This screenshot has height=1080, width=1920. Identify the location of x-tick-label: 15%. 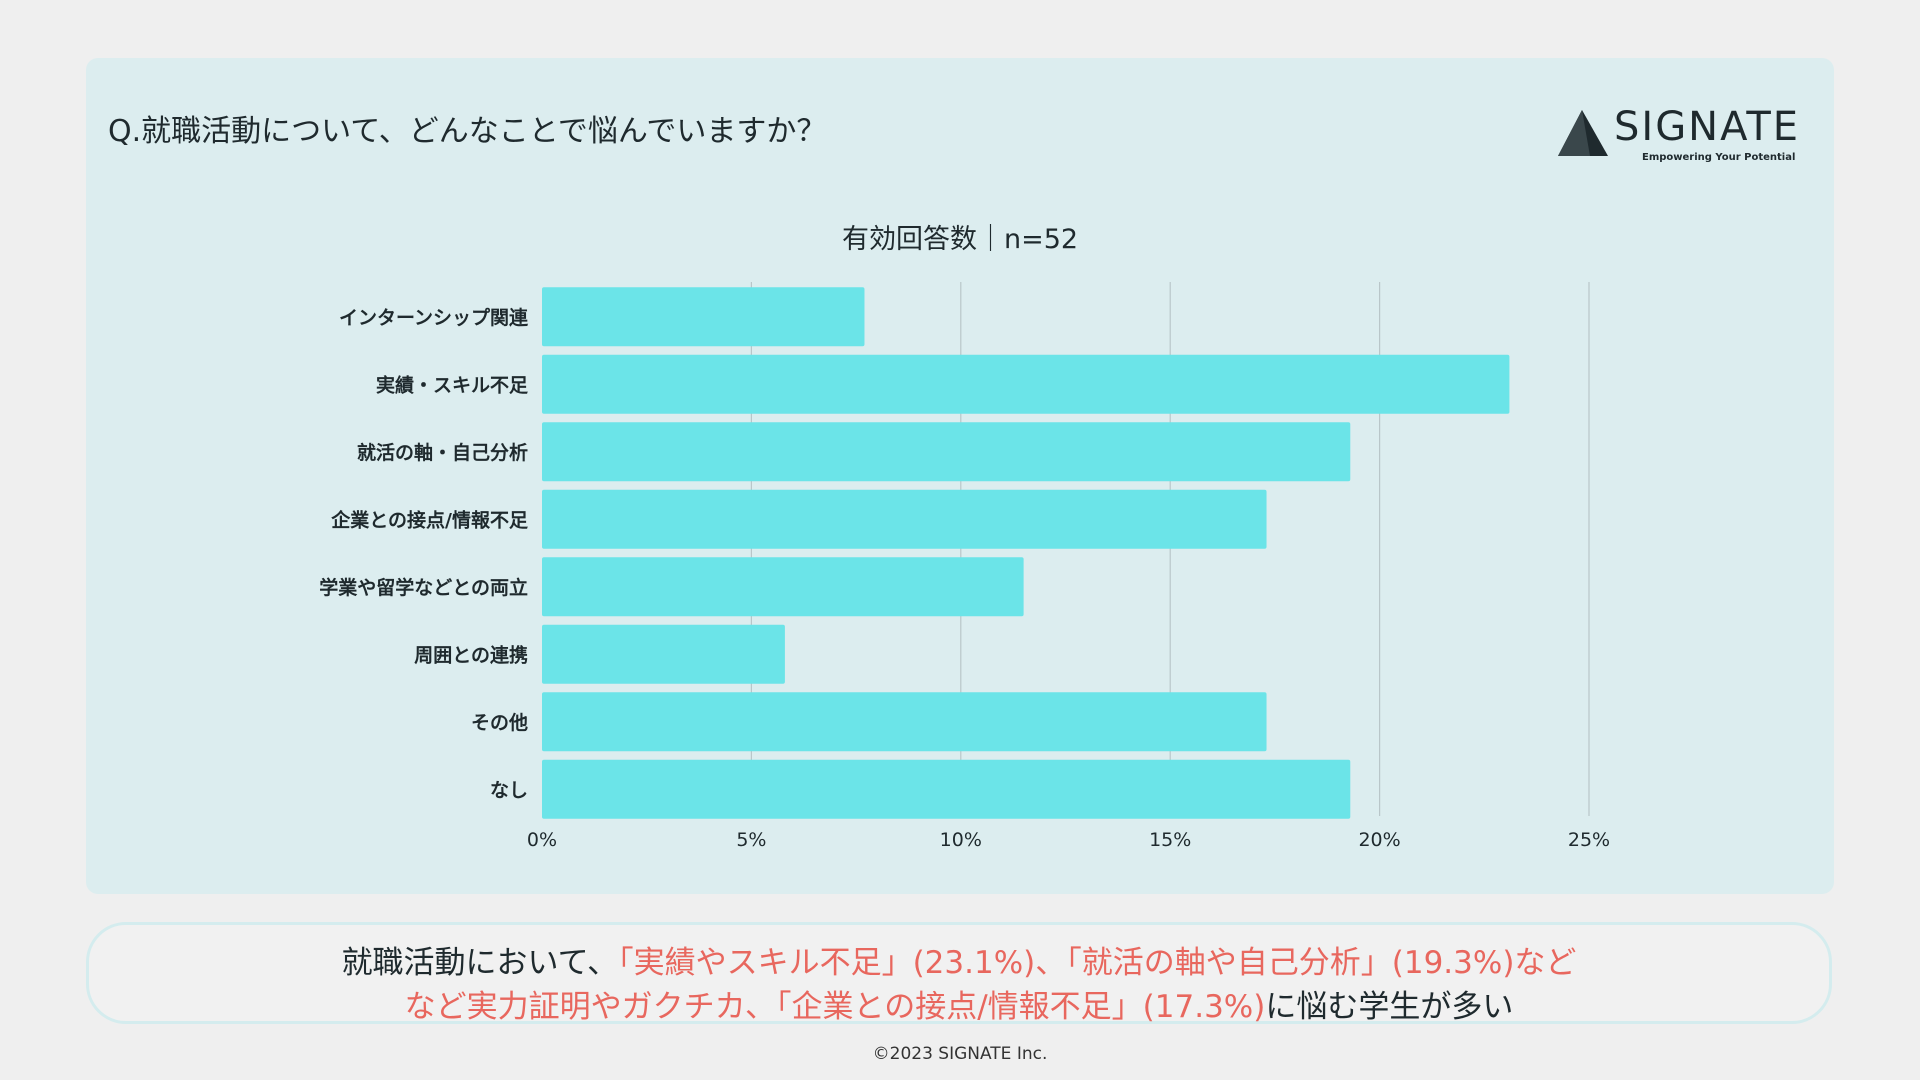
(1170, 840).